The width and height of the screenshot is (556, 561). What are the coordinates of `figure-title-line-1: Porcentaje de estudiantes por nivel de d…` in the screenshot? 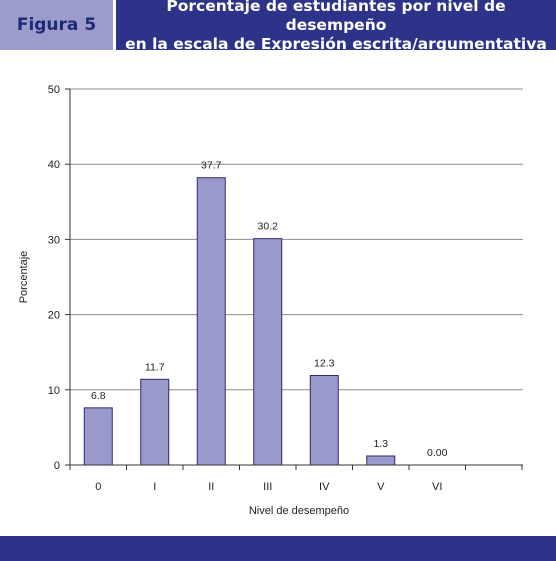 It's located at (336, 17).